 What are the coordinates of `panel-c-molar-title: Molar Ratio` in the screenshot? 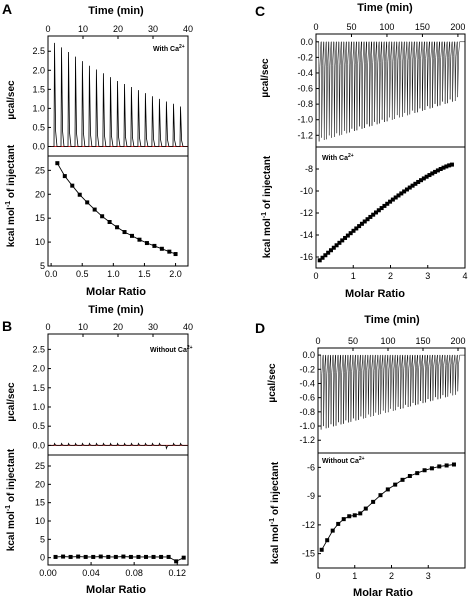 It's located at (375, 294).